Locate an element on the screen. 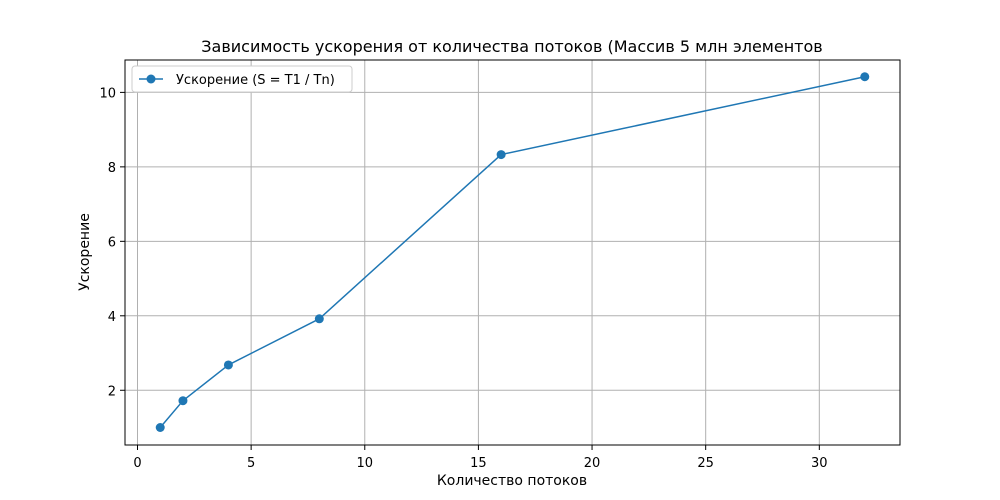 This screenshot has width=1000, height=500. x-tick-label: 15 is located at coordinates (478, 463).